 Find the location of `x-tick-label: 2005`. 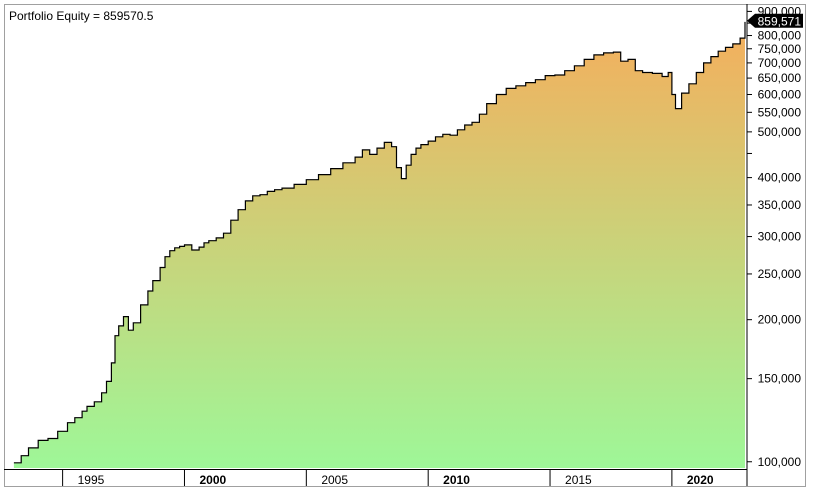

x-tick-label: 2005 is located at coordinates (334, 480).